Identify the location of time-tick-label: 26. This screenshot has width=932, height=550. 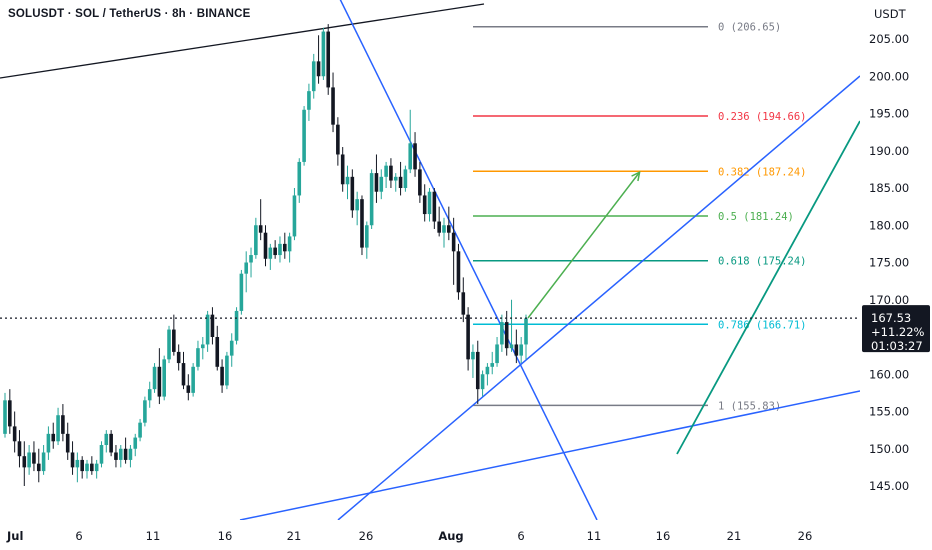
(805, 536).